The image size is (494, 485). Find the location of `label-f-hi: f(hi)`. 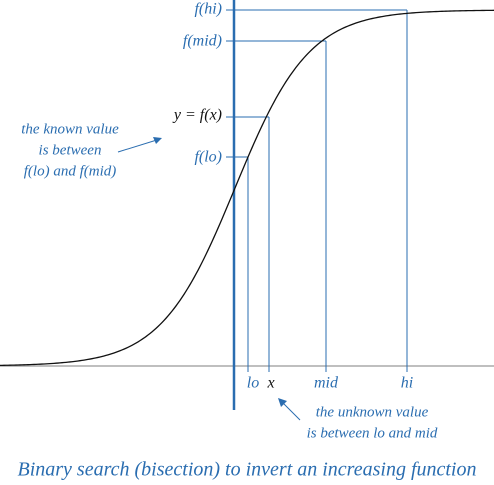

label-f-hi: f(hi) is located at coordinates (208, 9).